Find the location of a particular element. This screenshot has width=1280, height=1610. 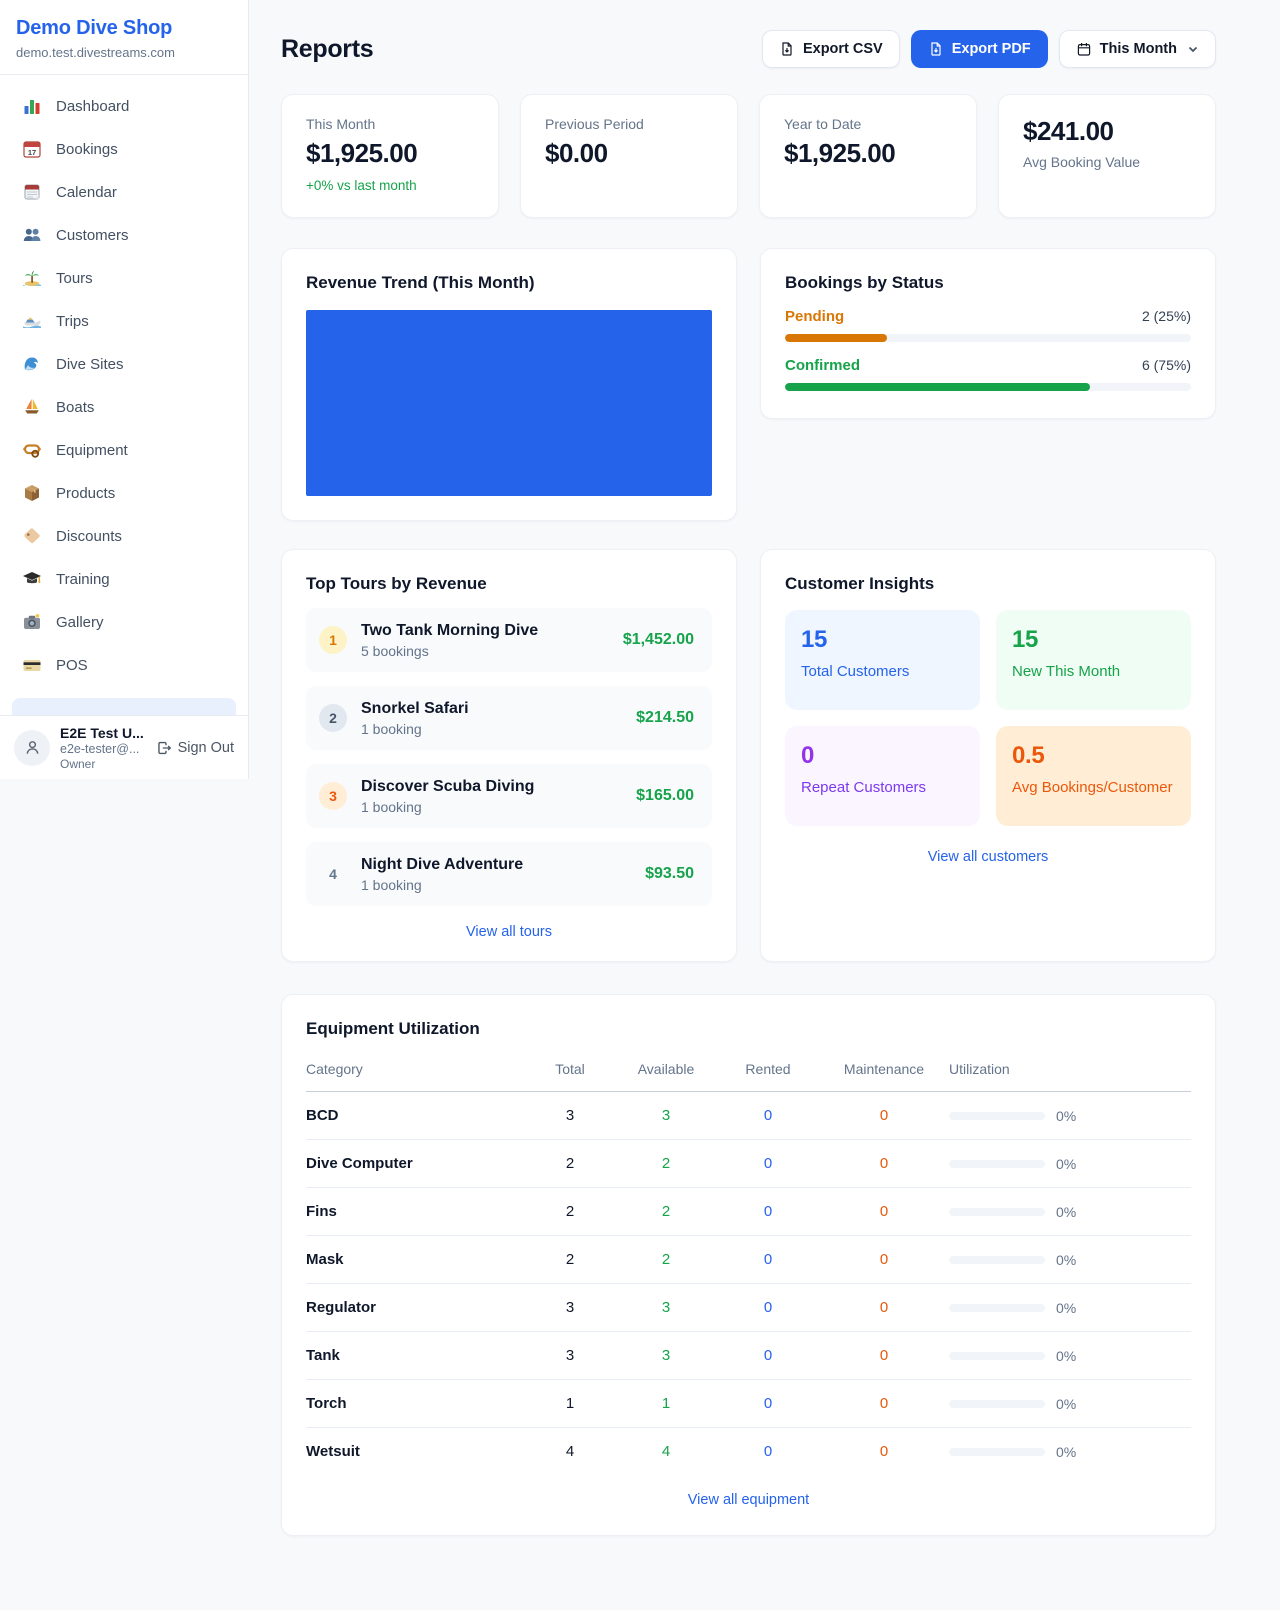

top-tours-title: Top Tours by Revenue is located at coordinates (396, 583).